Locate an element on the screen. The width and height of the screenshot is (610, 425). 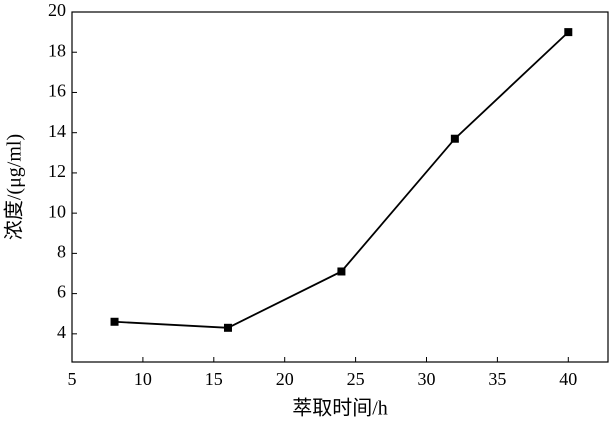
x-tick-label: 30 is located at coordinates (426, 379).